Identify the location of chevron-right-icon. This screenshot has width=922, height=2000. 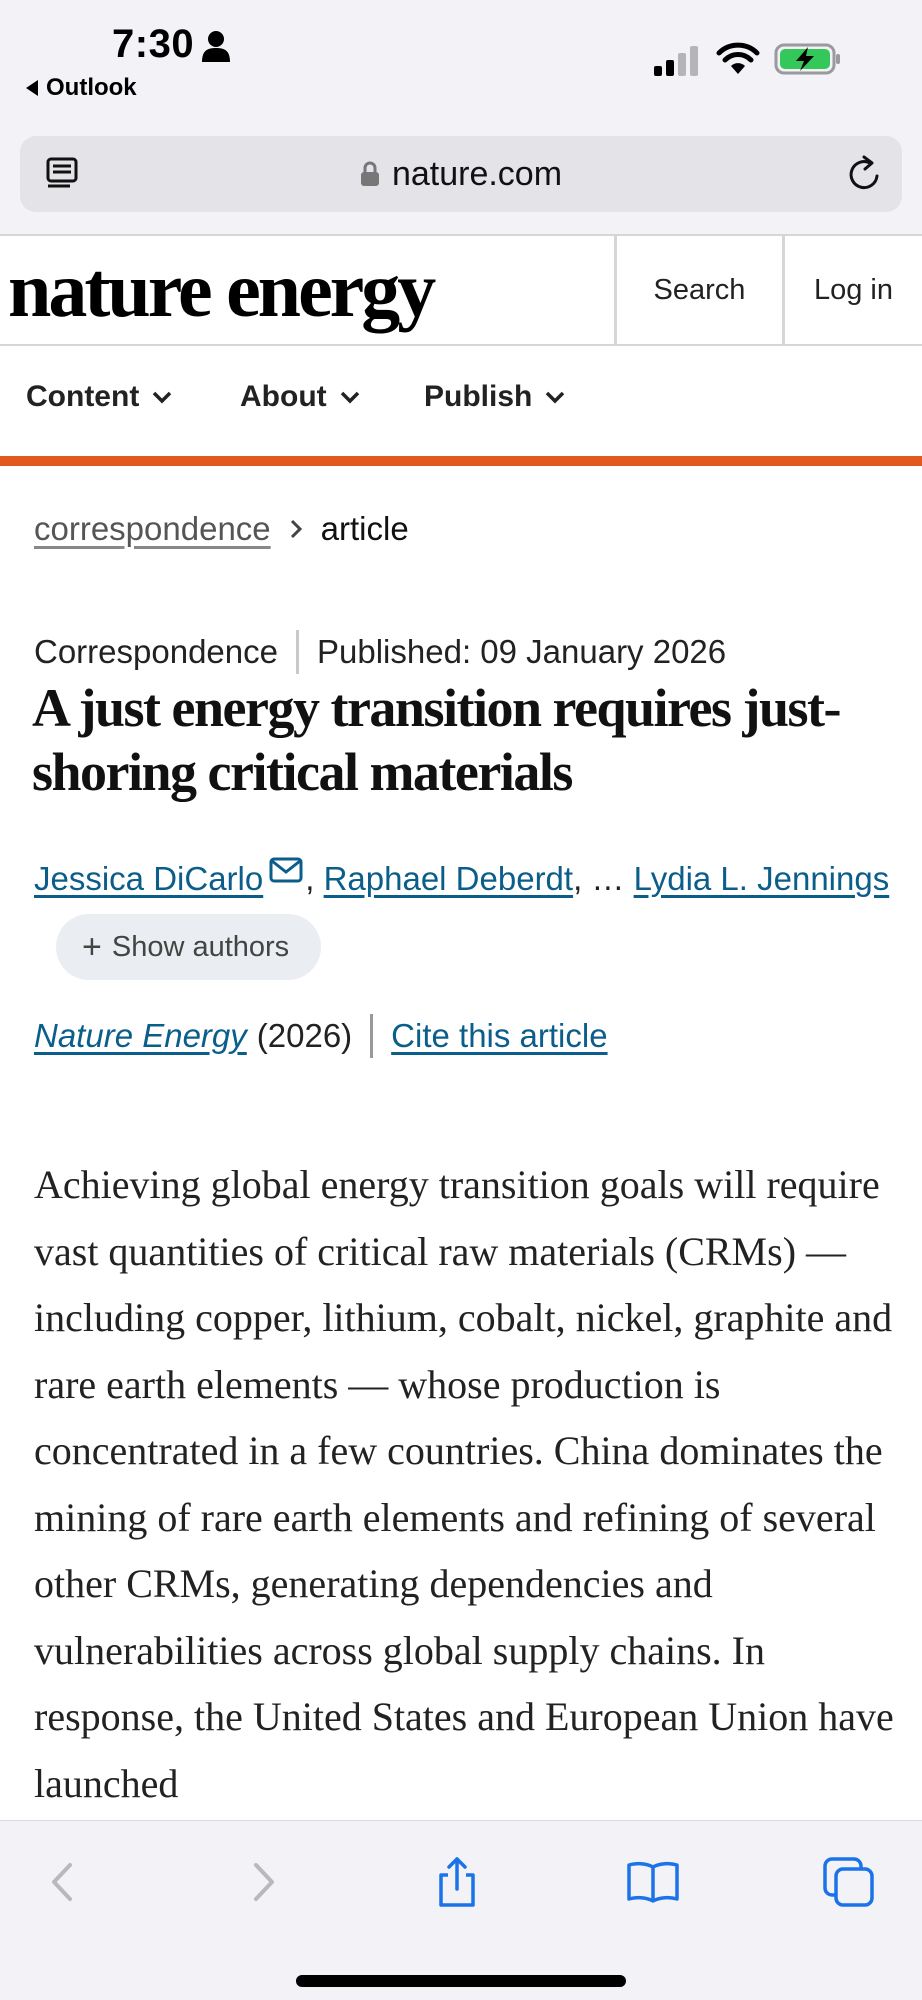
(296, 529).